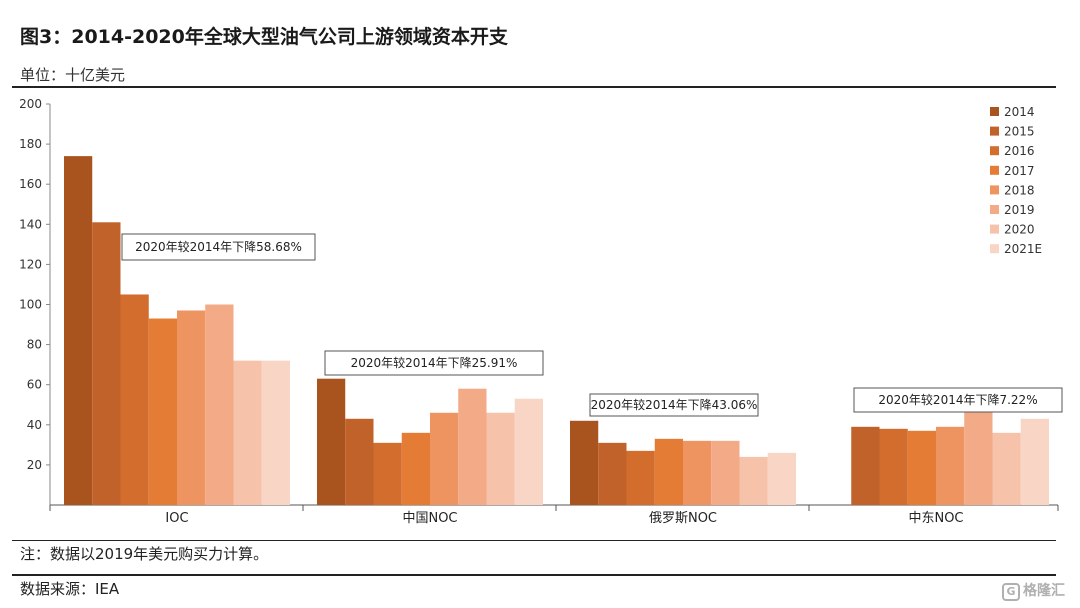  What do you see at coordinates (534, 540) in the screenshot?
I see `middle-divider` at bounding box center [534, 540].